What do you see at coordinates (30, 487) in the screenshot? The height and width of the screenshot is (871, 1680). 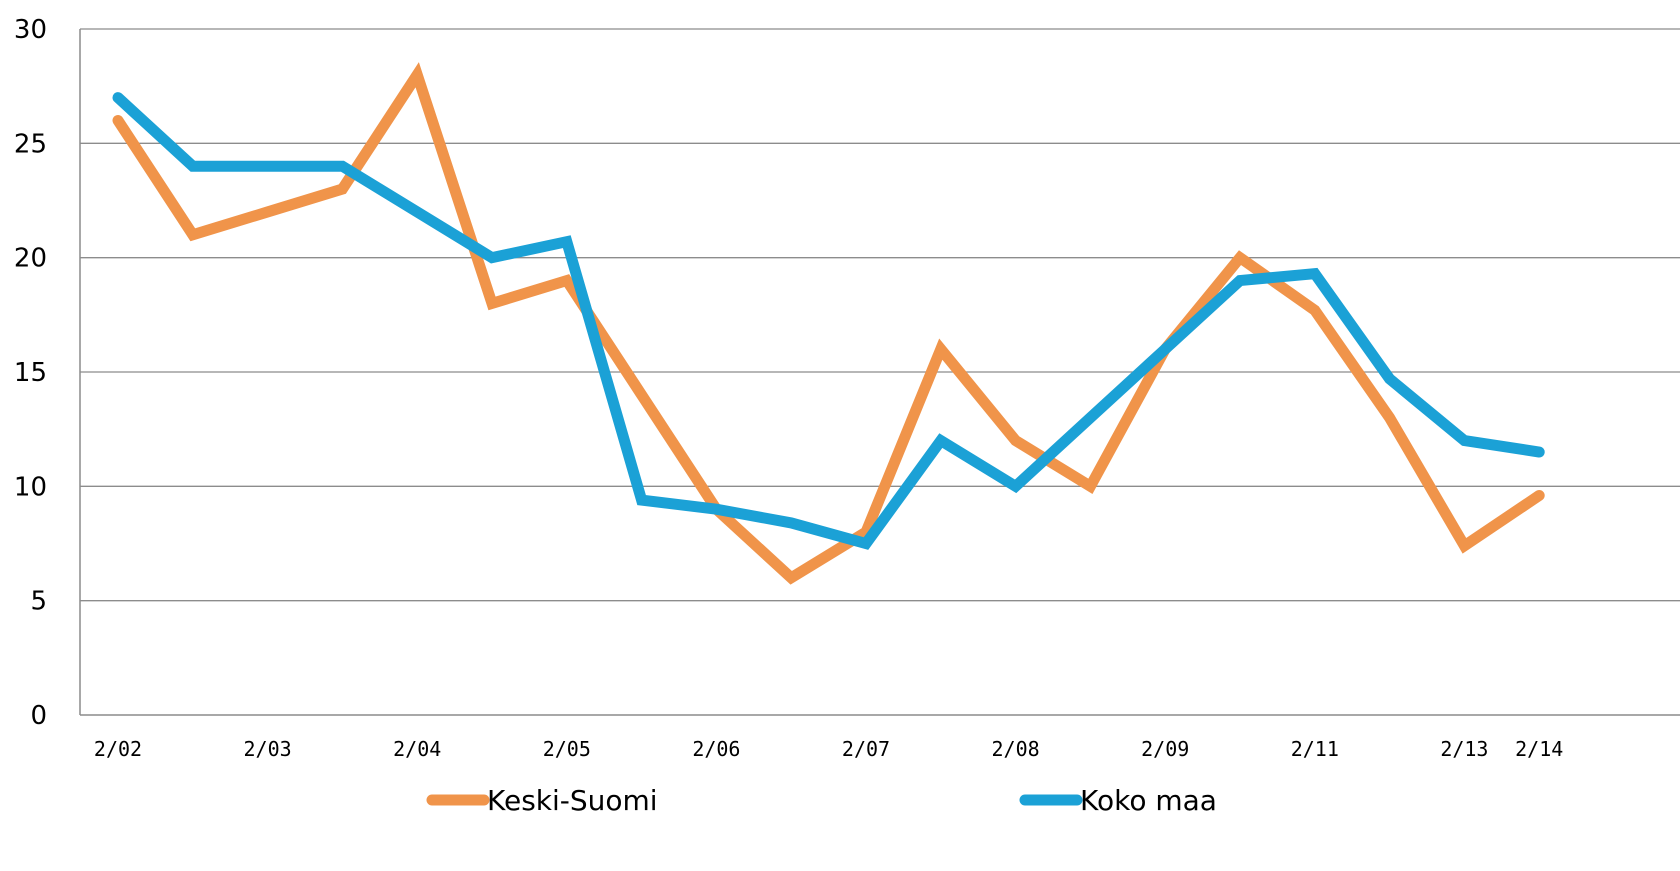 I see `y-tick-label: 10` at bounding box center [30, 487].